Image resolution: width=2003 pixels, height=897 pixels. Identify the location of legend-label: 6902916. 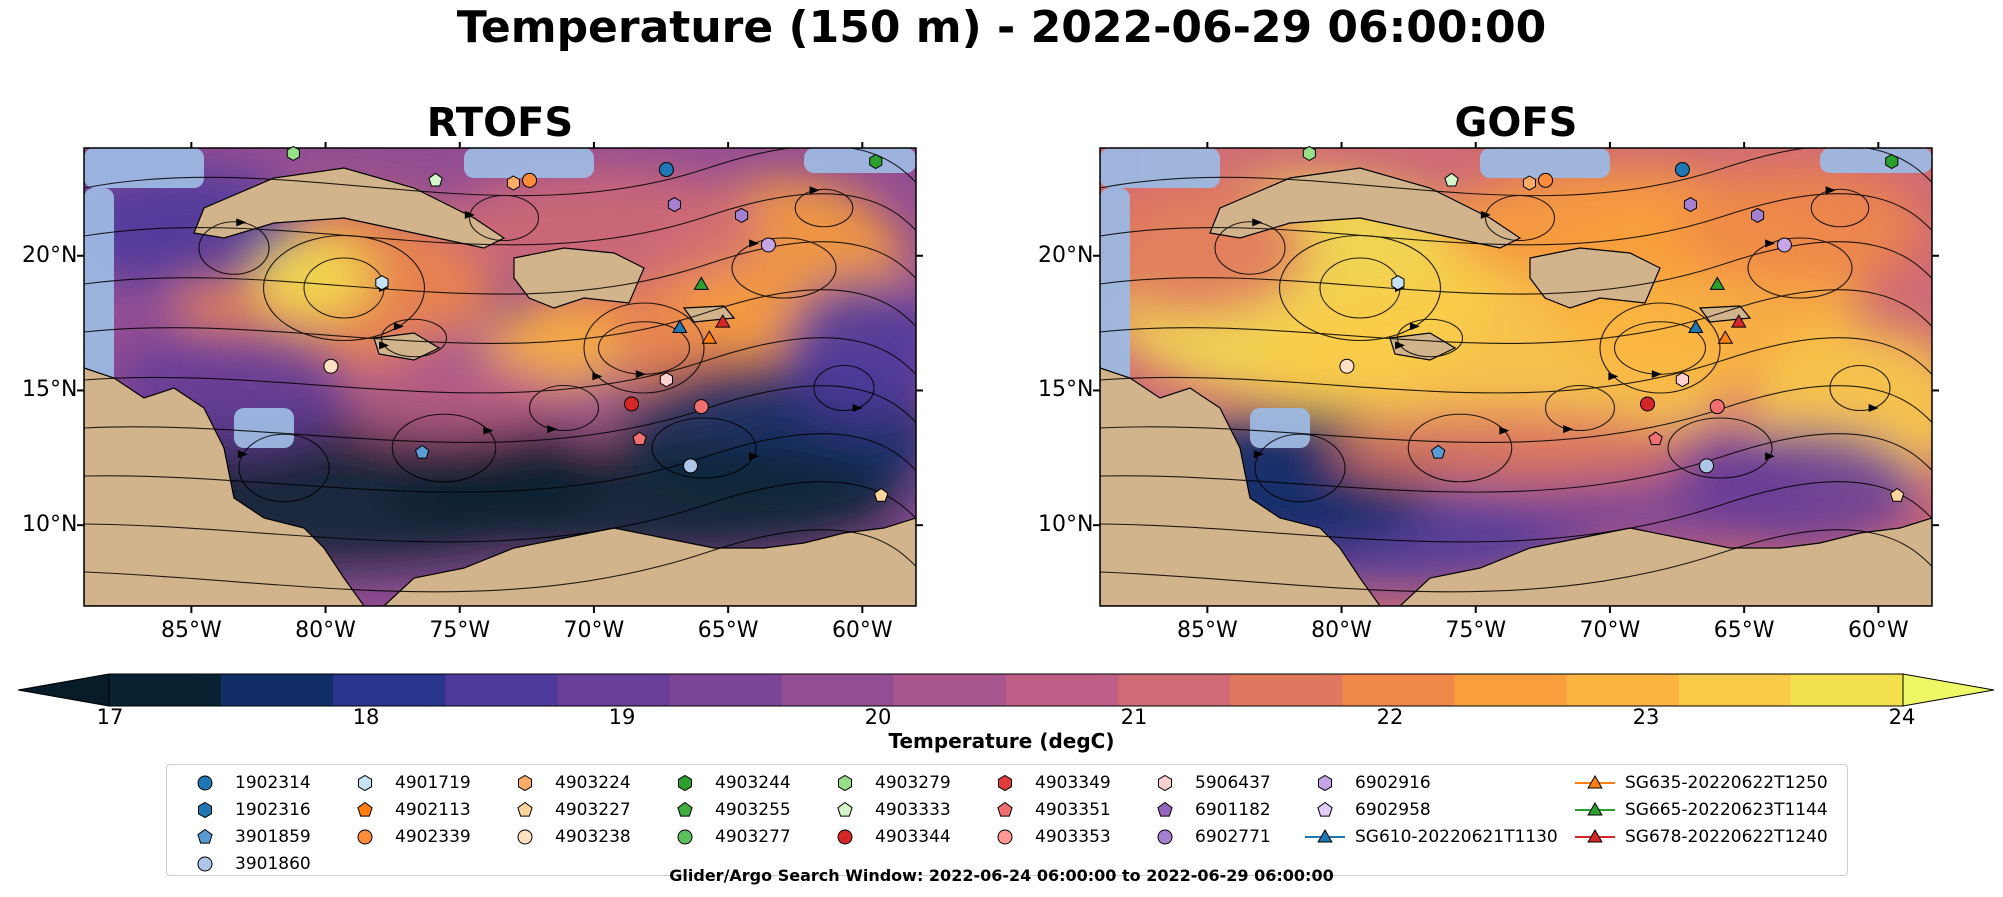
(1393, 783).